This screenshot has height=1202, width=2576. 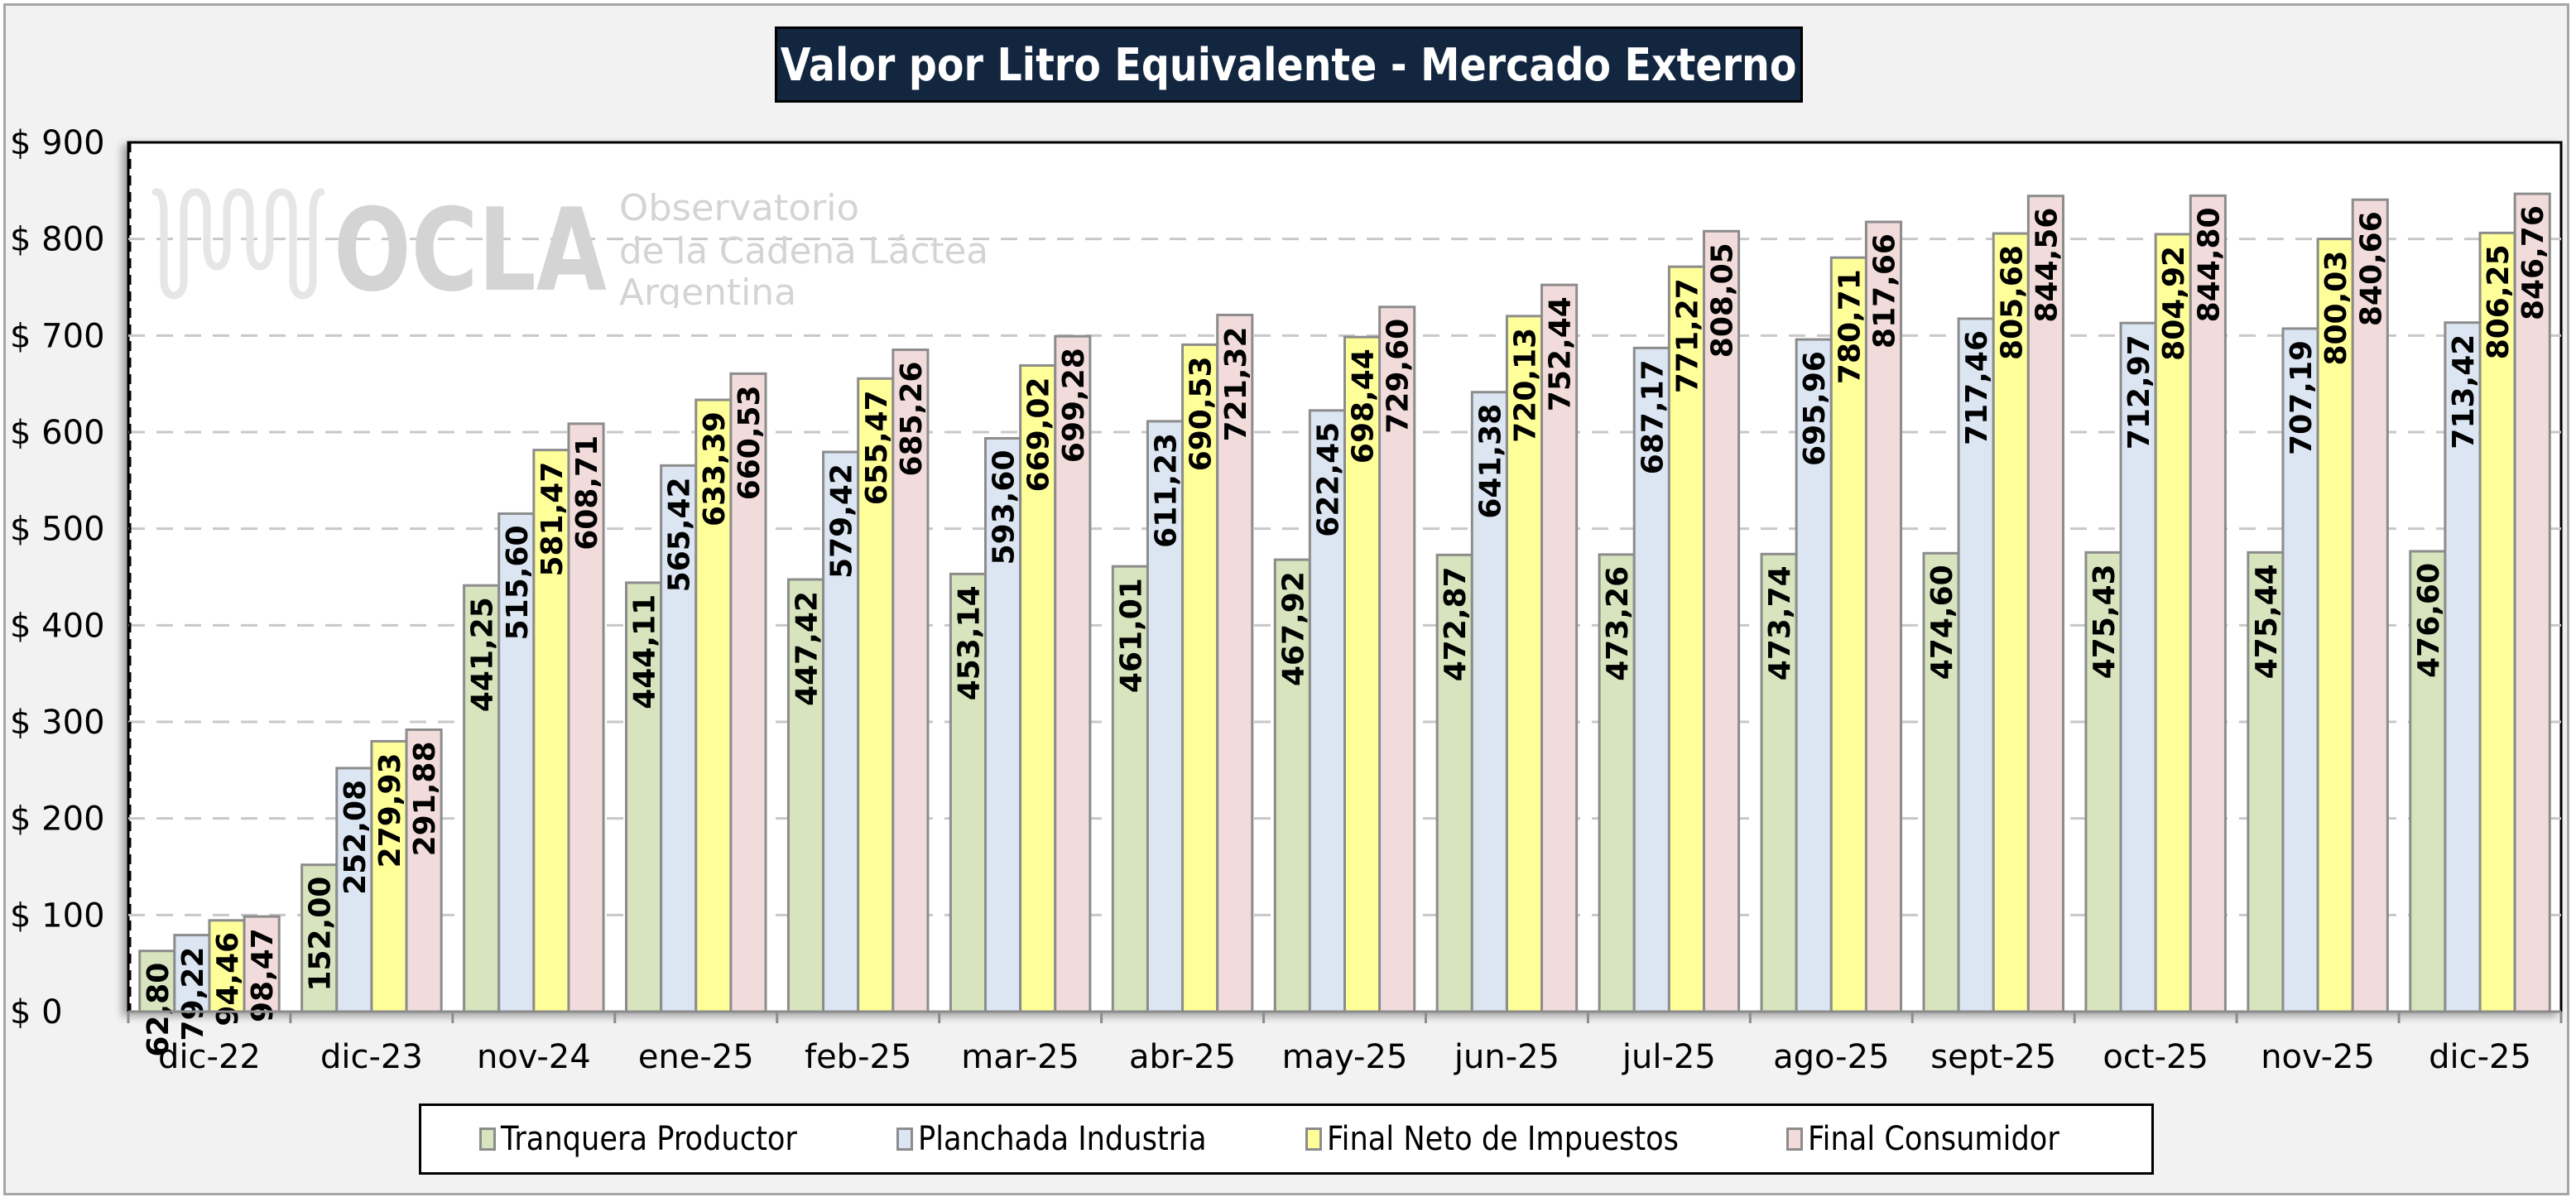 What do you see at coordinates (483, 654) in the screenshot?
I see `data-label: 441,25` at bounding box center [483, 654].